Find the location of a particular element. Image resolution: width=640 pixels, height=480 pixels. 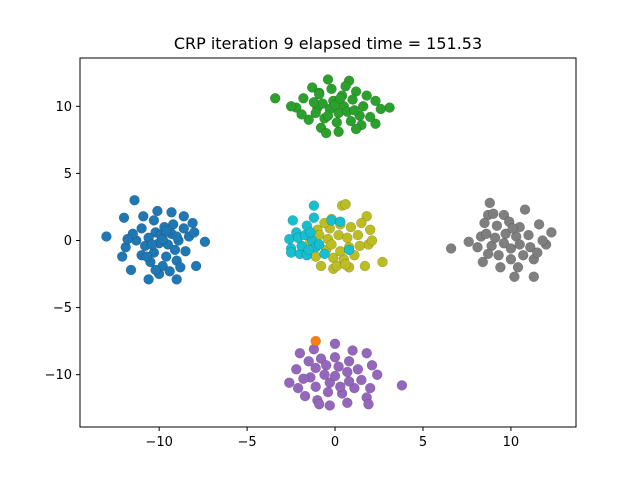

y-tick-label: −5 is located at coordinates (62, 308).